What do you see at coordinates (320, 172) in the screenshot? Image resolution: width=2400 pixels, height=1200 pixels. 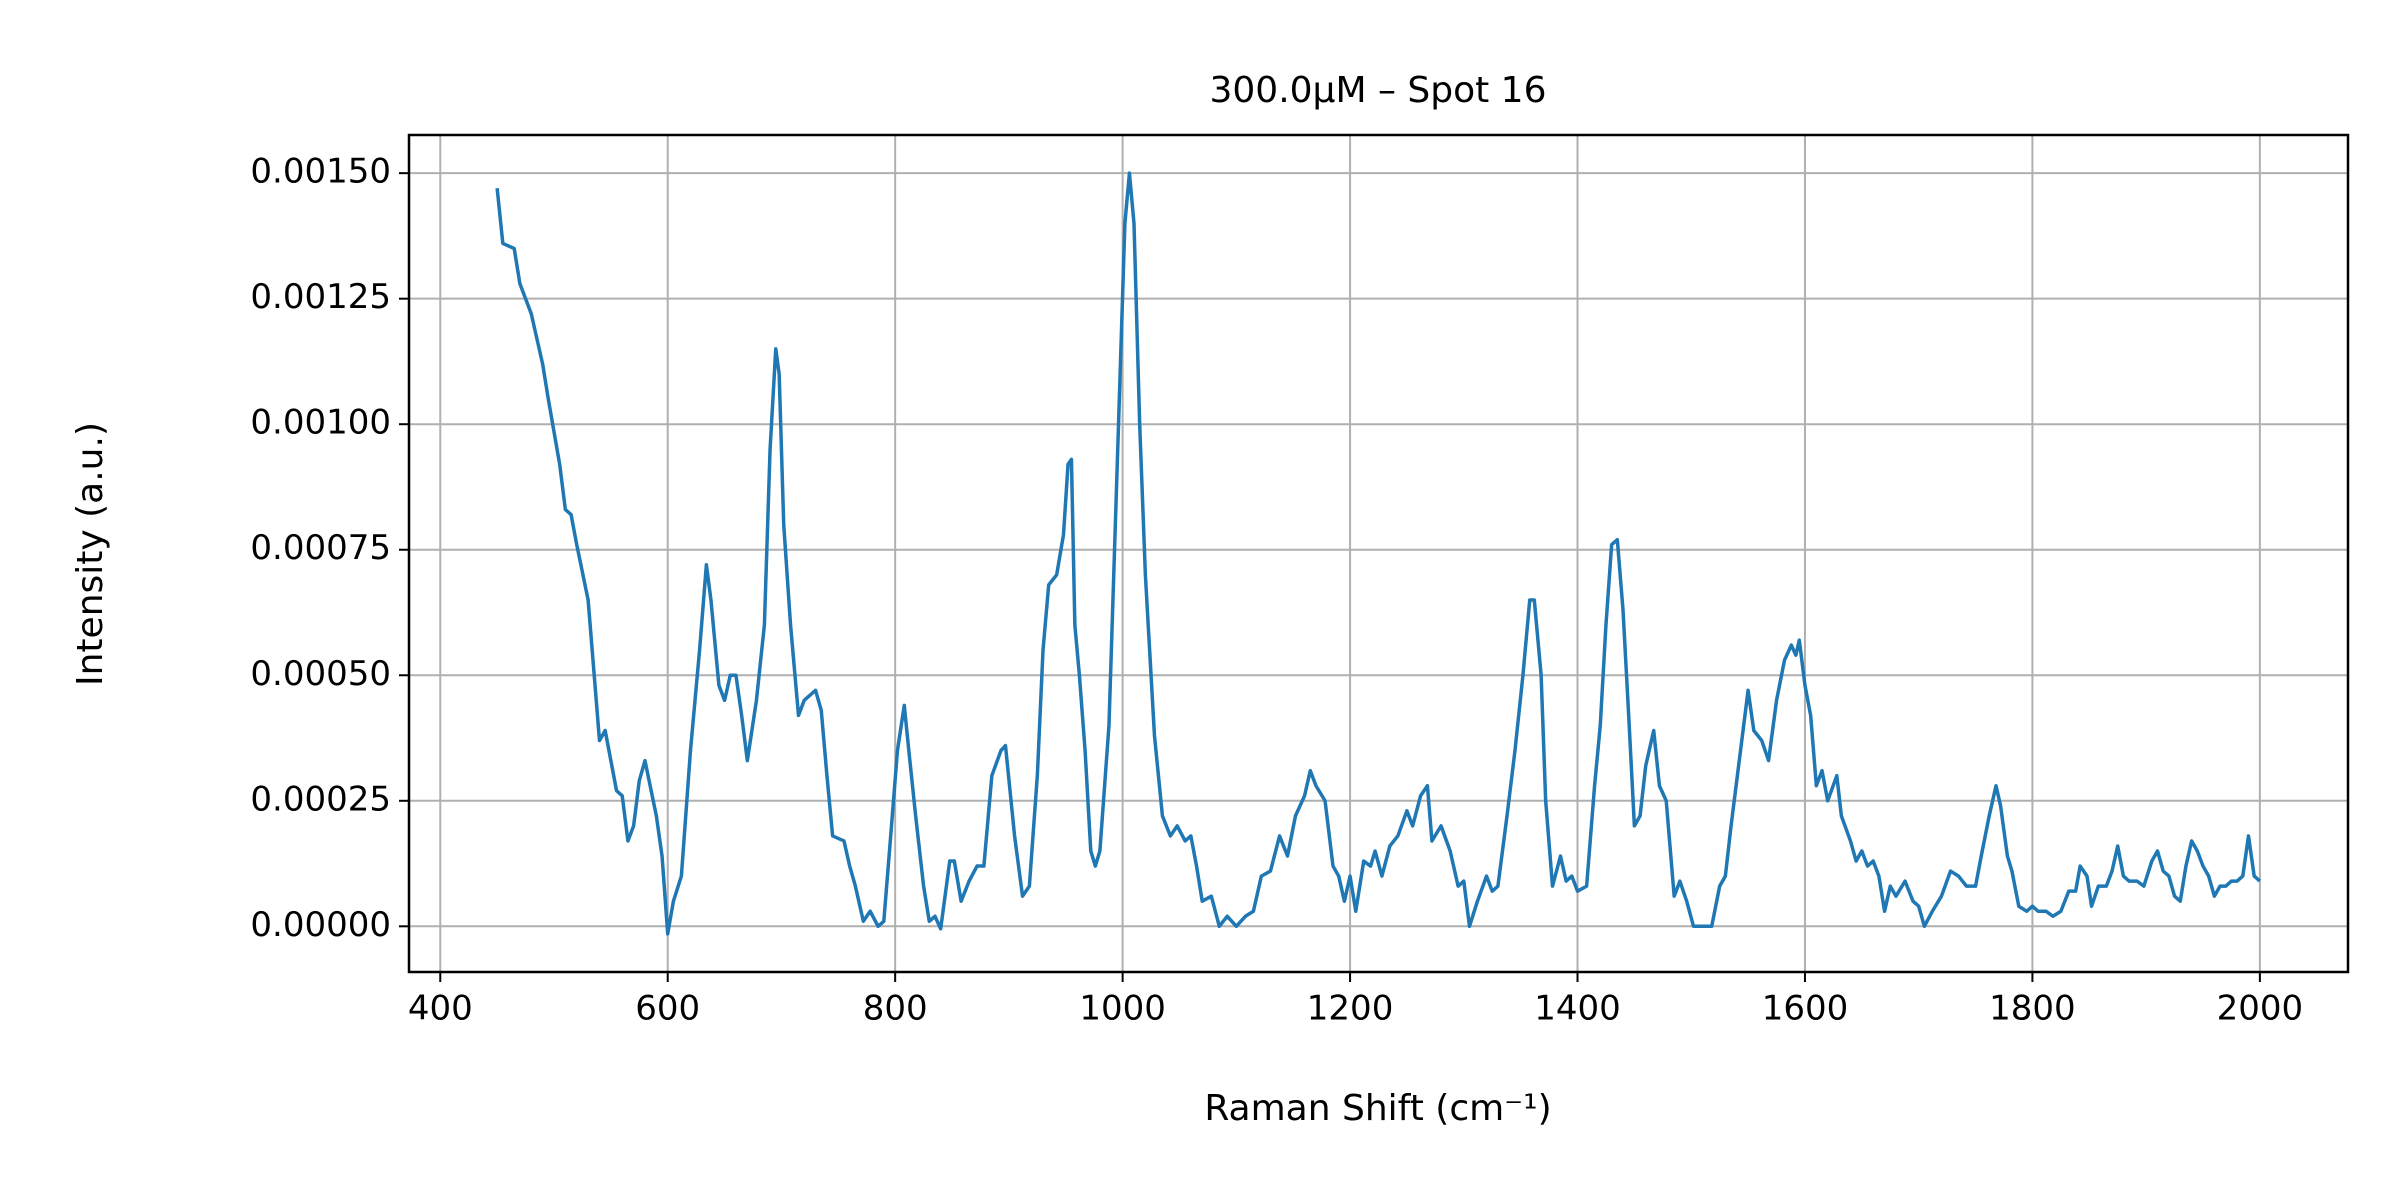 I see `y-tick-label: 0.00150` at bounding box center [320, 172].